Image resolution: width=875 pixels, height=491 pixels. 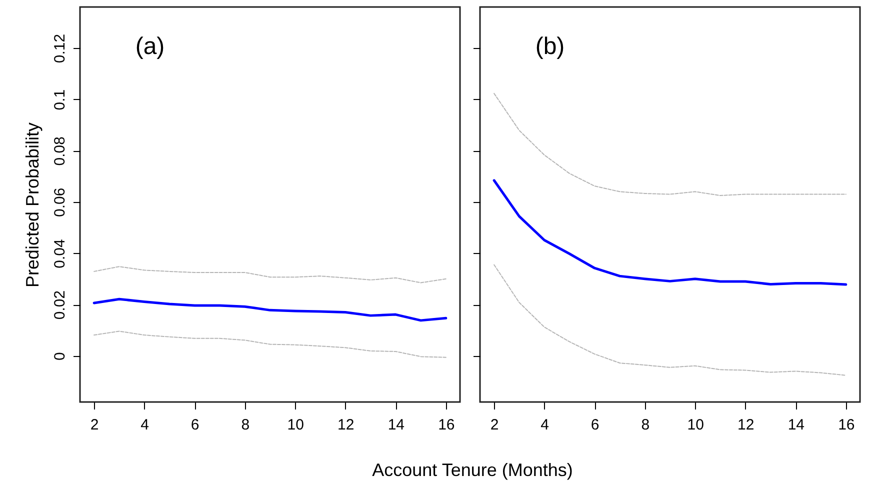 What do you see at coordinates (60, 305) in the screenshot?
I see `y-tick-label: 0.02` at bounding box center [60, 305].